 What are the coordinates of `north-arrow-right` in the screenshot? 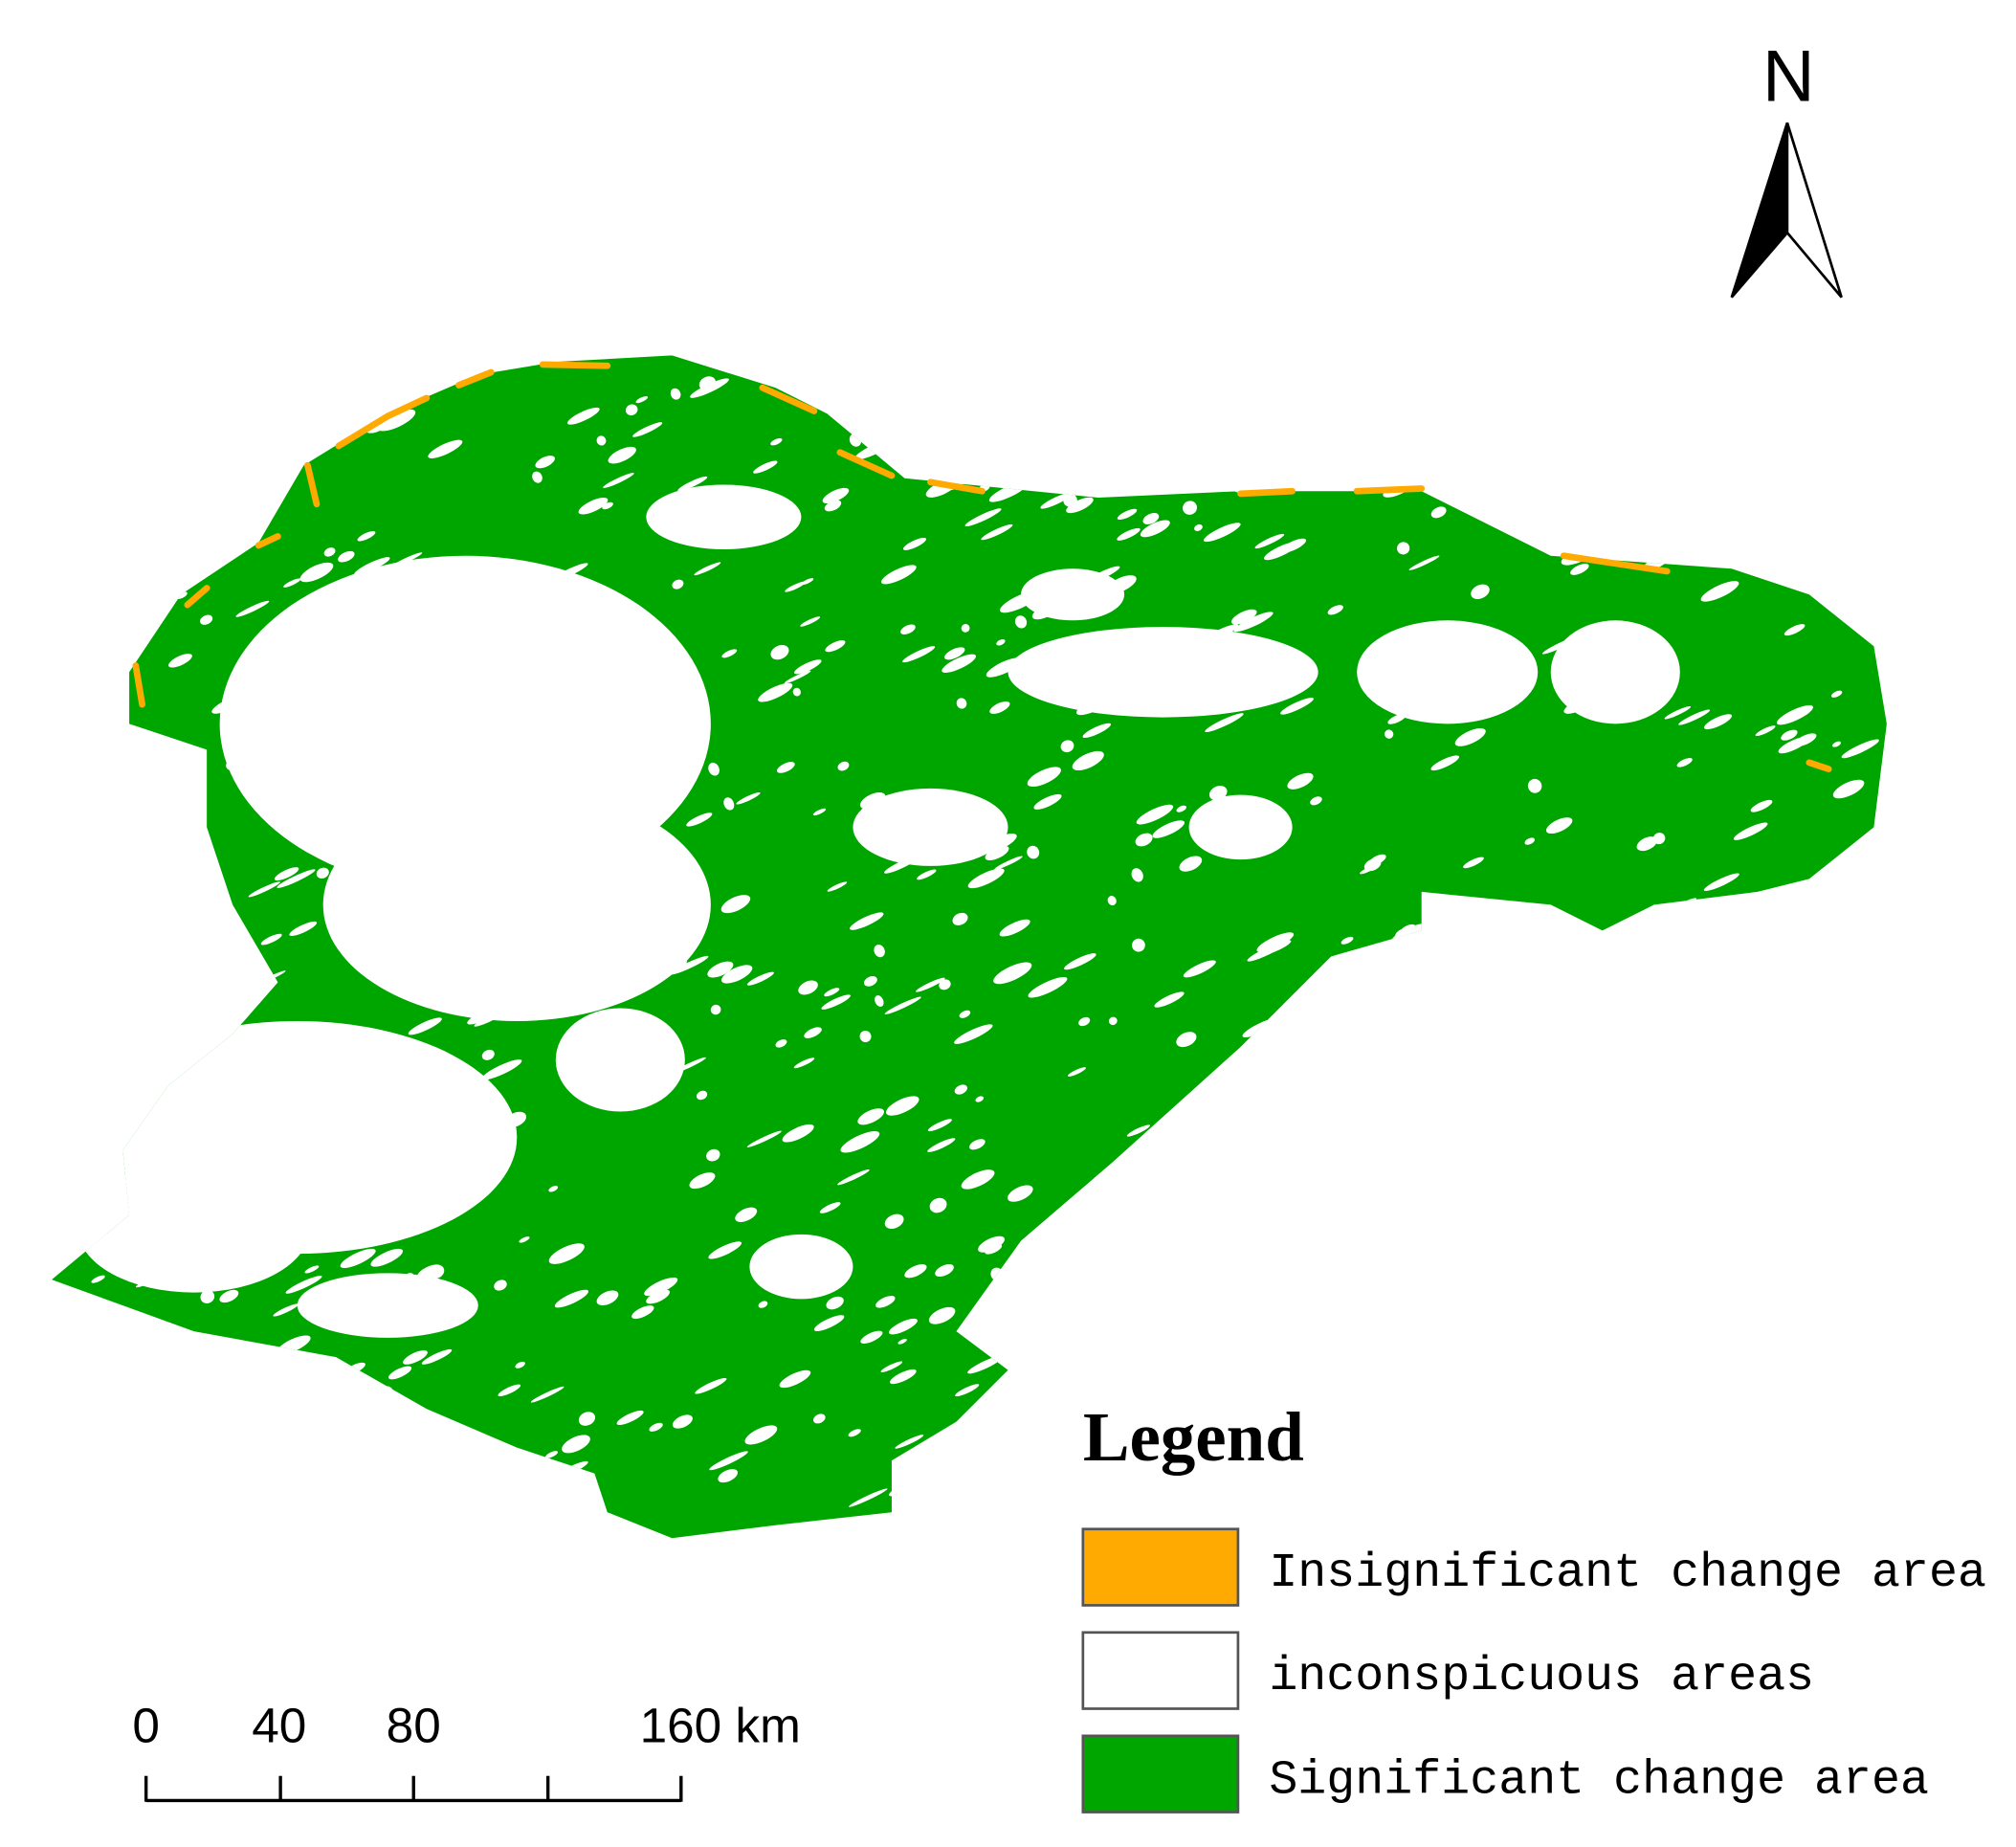 It's located at (1814, 210).